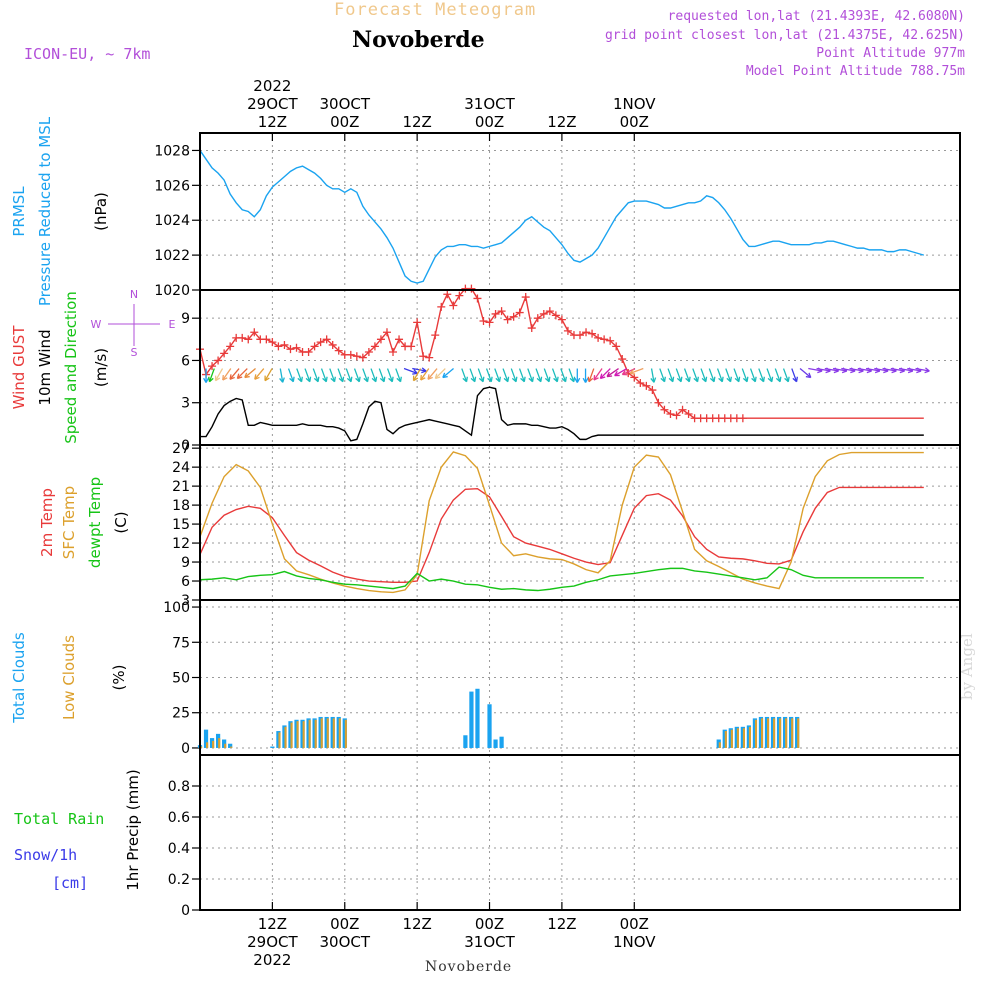 The height and width of the screenshot is (1000, 1000). What do you see at coordinates (101, 211) in the screenshot?
I see `y-axis-label: (hPa)` at bounding box center [101, 211].